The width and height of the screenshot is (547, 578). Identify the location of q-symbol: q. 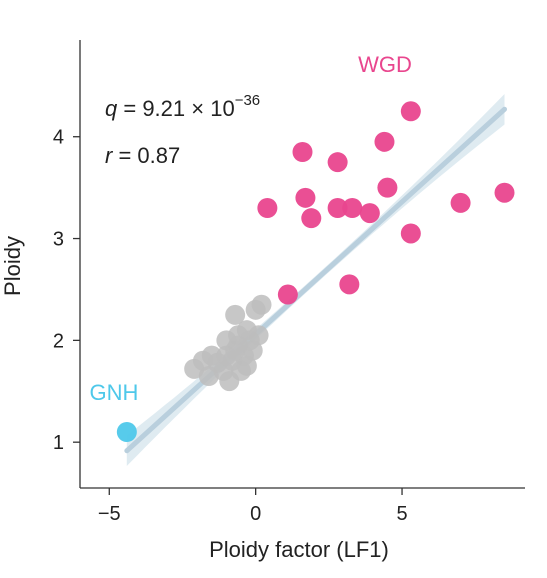
(111, 108).